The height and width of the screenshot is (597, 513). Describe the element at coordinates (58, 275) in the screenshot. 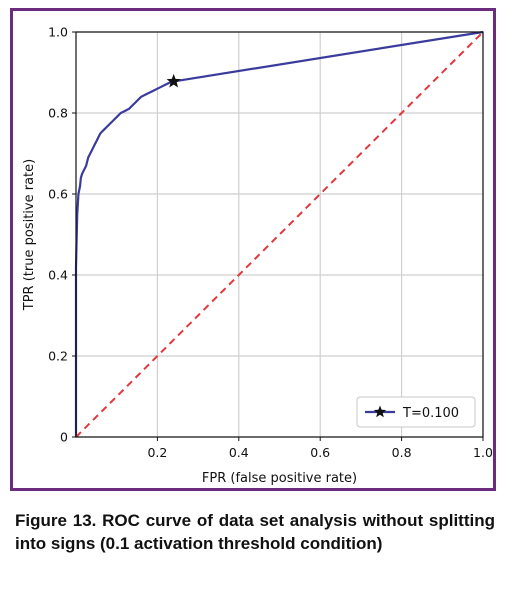

I see `y-tick-label: 0.4` at that location.